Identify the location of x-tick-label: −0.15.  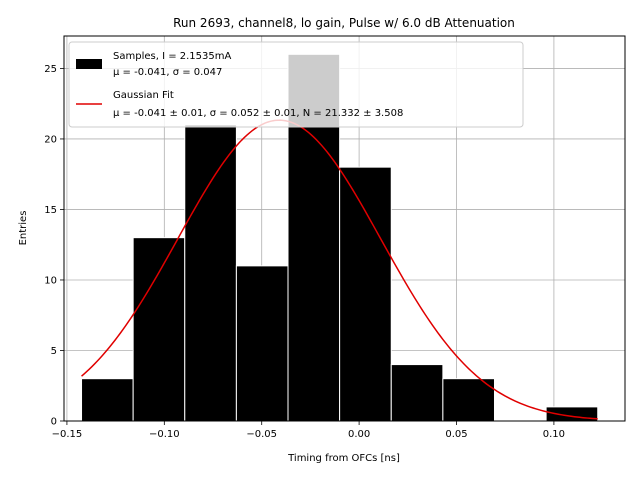
(67, 434).